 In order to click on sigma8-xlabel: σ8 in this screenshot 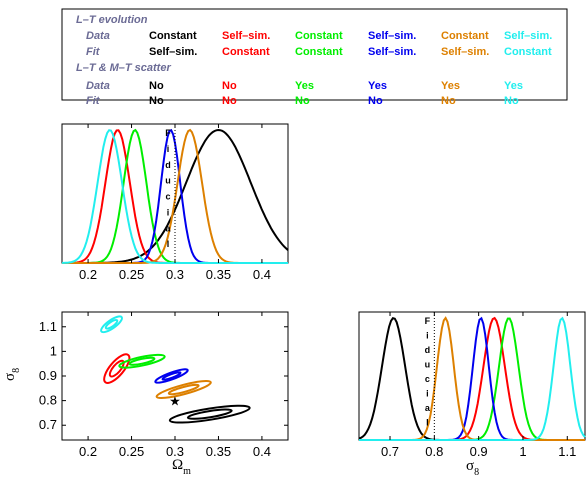, I will do `click(472, 468)`.